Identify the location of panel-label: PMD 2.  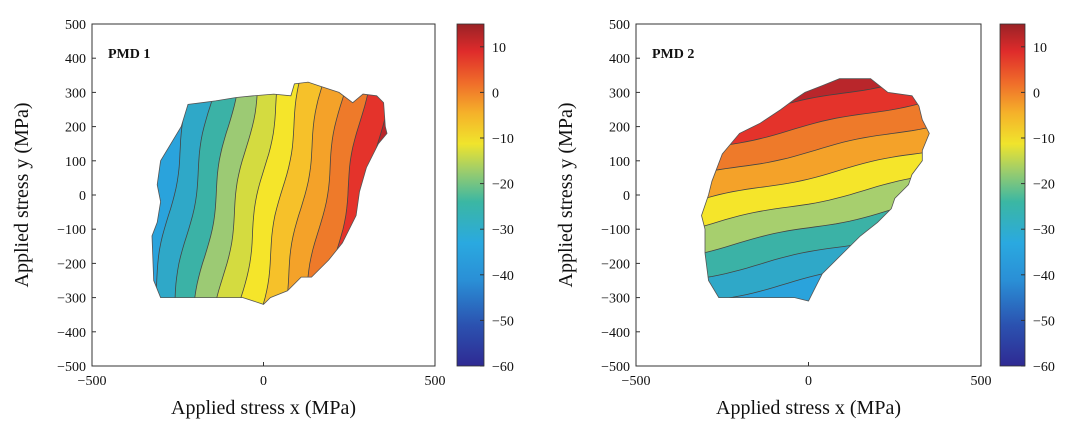
(673, 54).